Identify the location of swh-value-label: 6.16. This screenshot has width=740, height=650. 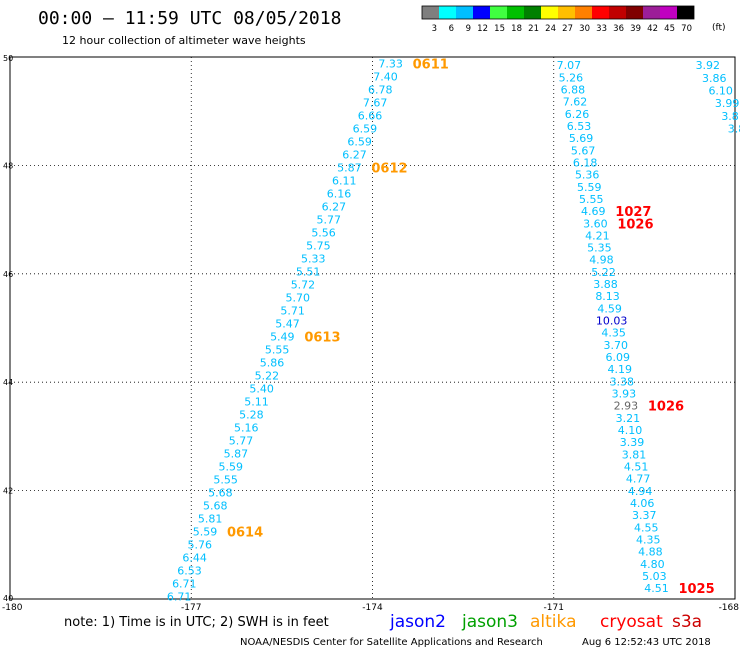
(339, 193).